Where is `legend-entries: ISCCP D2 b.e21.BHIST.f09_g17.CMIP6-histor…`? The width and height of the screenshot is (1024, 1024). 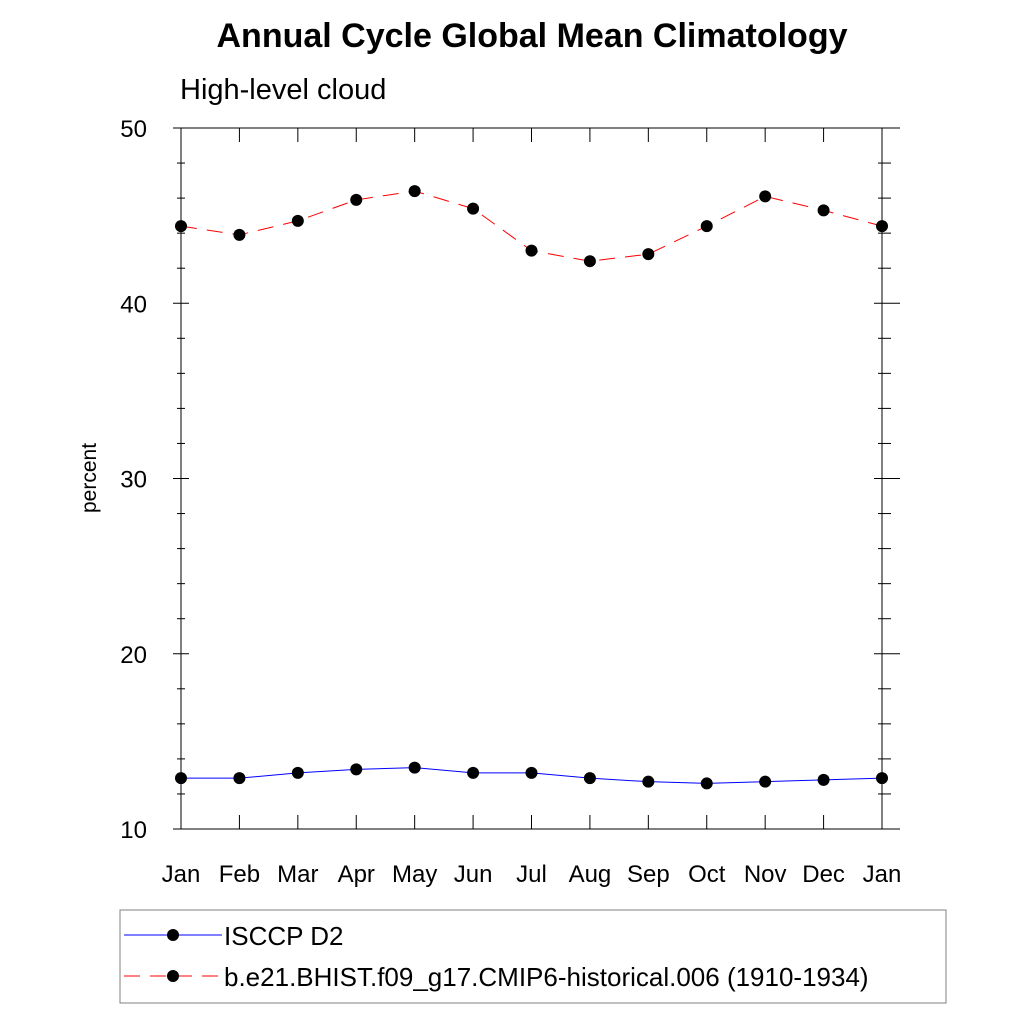 legend-entries: ISCCP D2 b.e21.BHIST.f09_g17.CMIP6-histor… is located at coordinates (496, 956).